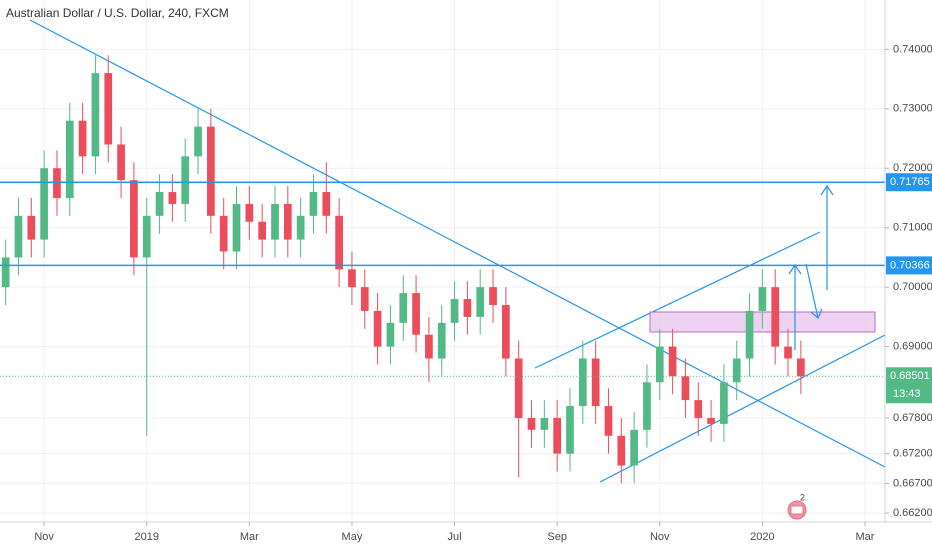  What do you see at coordinates (455, 537) in the screenshot?
I see `x-tick-label: Jul` at bounding box center [455, 537].